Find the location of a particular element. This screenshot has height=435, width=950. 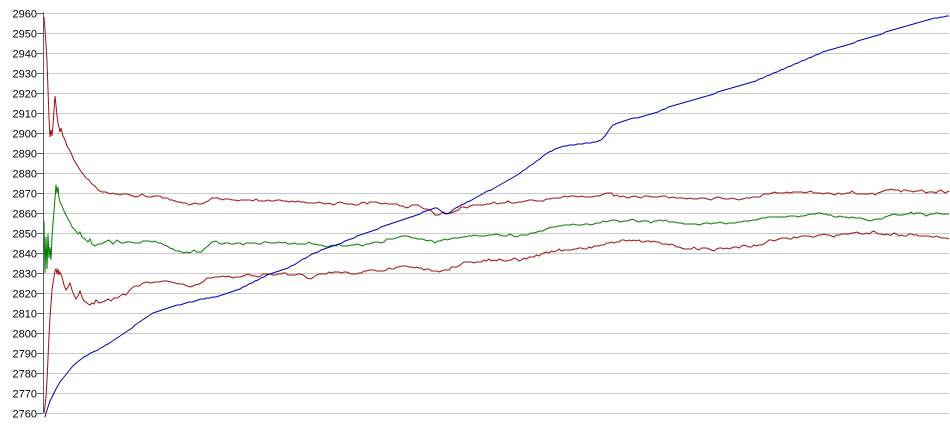

y-axis-label: 2770 is located at coordinates (25, 395).